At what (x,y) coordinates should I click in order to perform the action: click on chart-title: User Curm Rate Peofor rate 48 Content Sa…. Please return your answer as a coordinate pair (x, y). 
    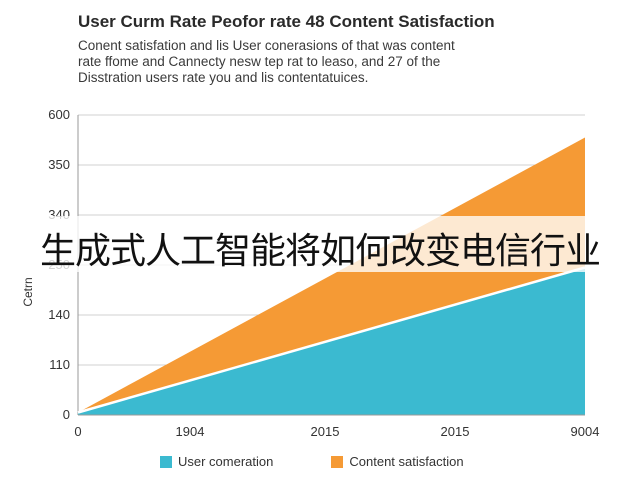
    Looking at the image, I should click on (286, 21).